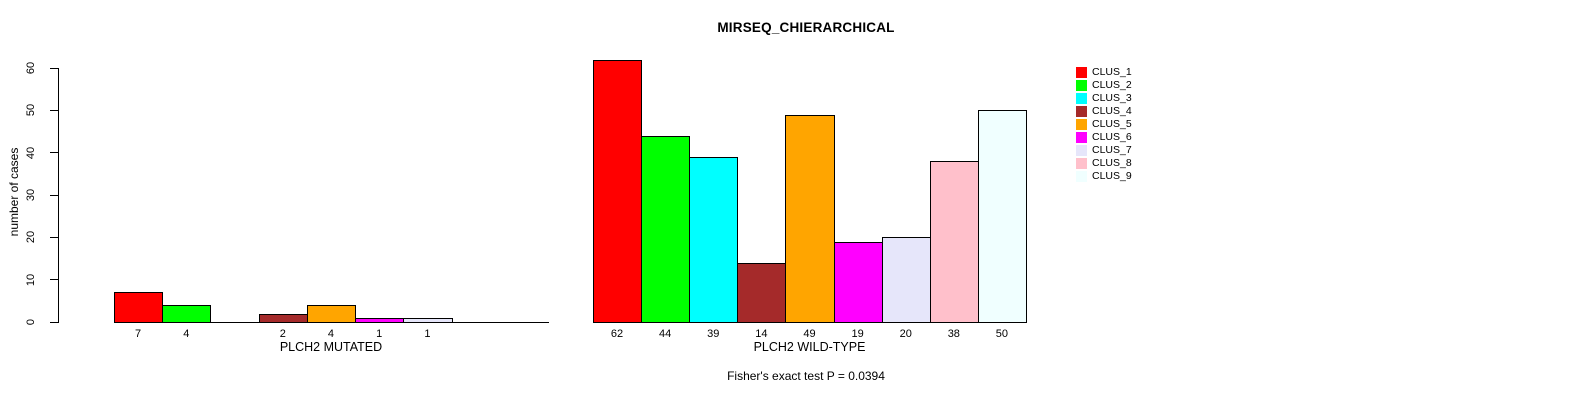 This screenshot has height=400, width=1590. I want to click on y-axis-tick-label: 40, so click(31, 152).